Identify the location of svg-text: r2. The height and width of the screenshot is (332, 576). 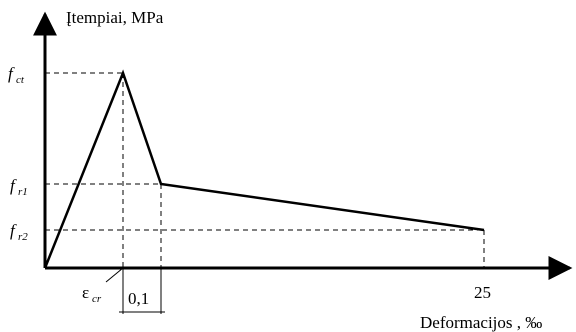
(23, 237).